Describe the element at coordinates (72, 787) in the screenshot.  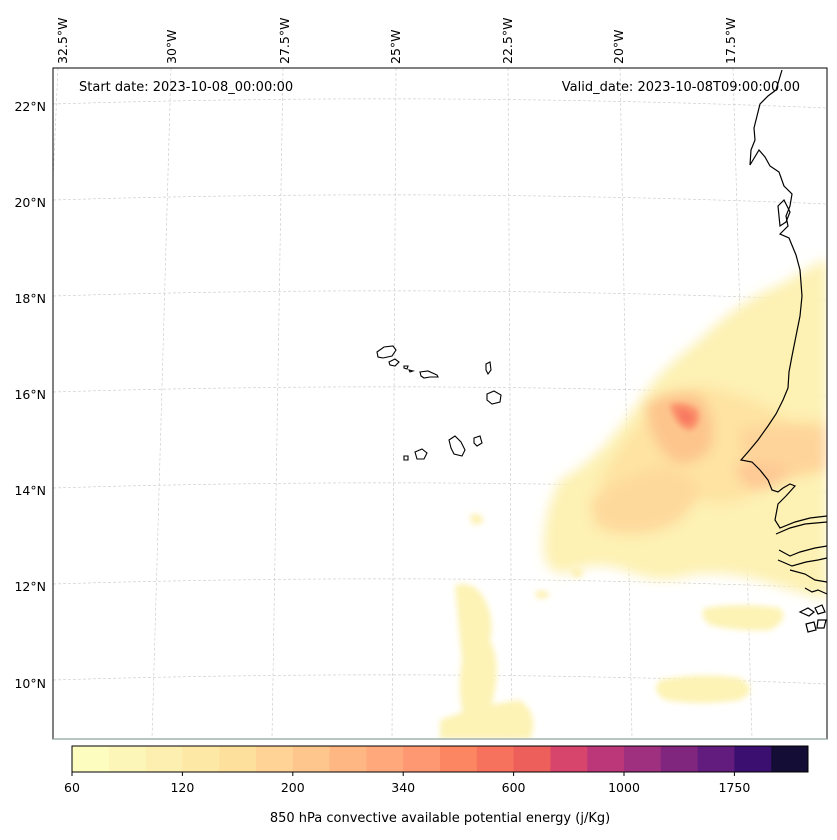
I see `colorbar-tick-label: 60` at that location.